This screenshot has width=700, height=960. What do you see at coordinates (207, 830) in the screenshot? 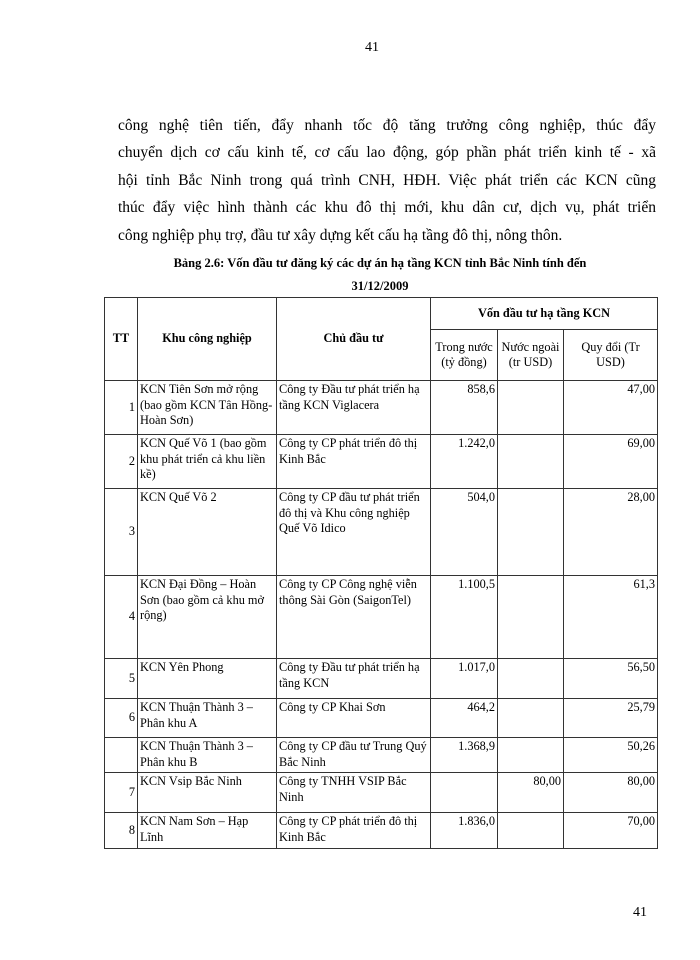
I see `cell-zone: KCN Nam Sơn – Hạp Lĩnh` at bounding box center [207, 830].